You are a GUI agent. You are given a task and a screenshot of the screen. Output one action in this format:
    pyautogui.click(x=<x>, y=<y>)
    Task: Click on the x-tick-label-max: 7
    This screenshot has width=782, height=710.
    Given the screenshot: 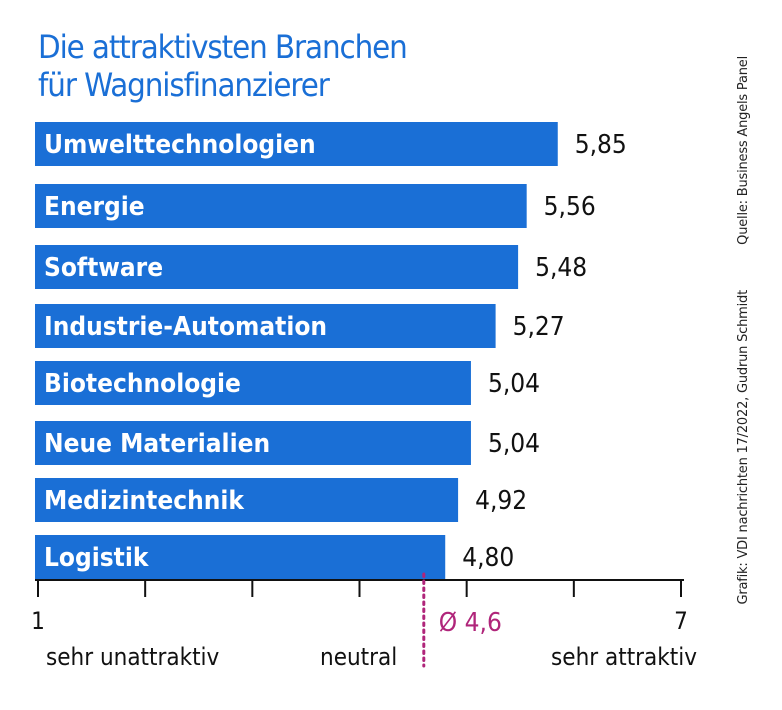 What is the action you would take?
    pyautogui.click(x=681, y=621)
    